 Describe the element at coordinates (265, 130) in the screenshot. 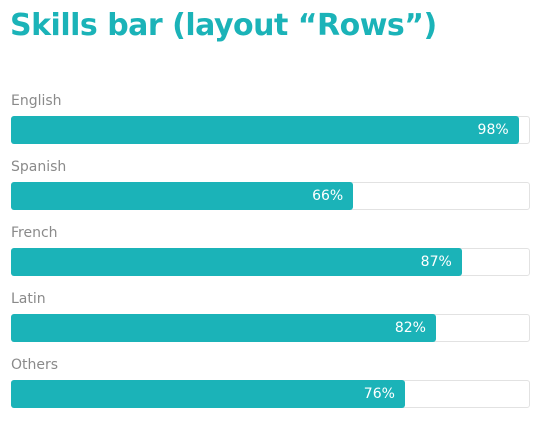

I see `skill-bar-fill: 98%` at that location.